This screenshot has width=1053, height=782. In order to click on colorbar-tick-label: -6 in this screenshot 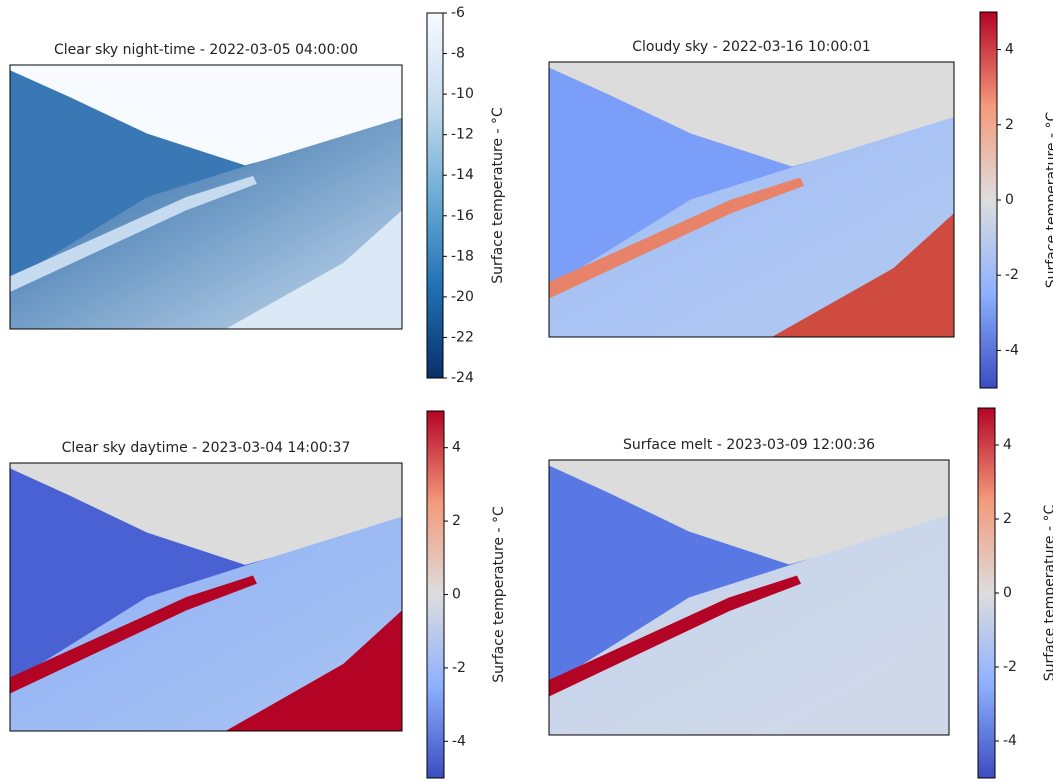, I will do `click(458, 13)`.